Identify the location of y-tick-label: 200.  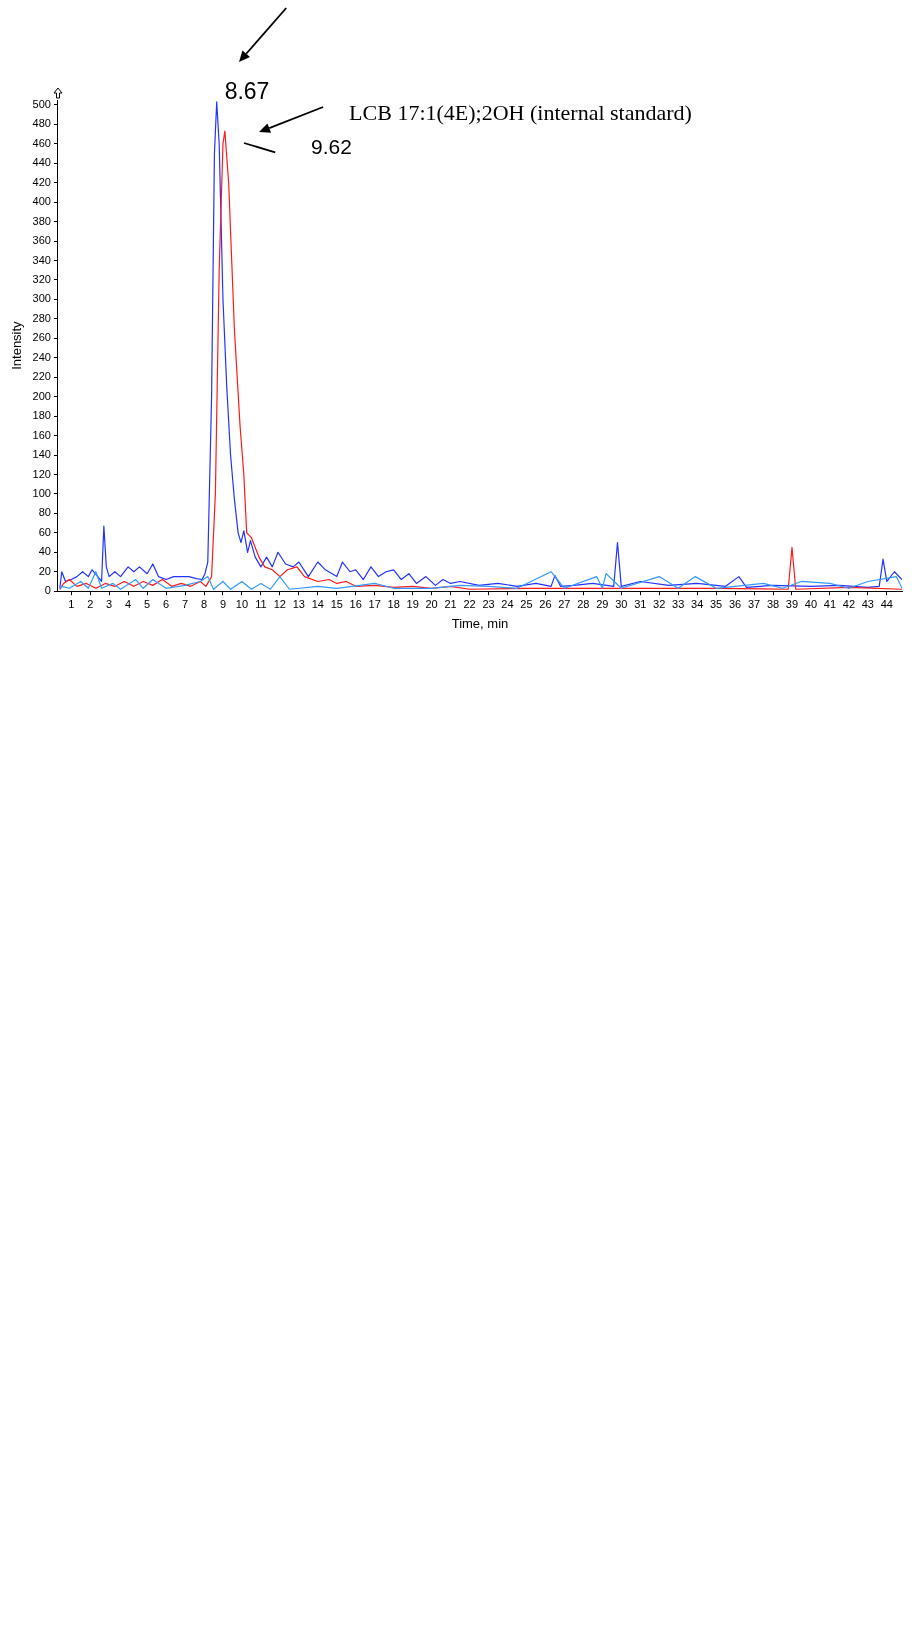
(41, 395).